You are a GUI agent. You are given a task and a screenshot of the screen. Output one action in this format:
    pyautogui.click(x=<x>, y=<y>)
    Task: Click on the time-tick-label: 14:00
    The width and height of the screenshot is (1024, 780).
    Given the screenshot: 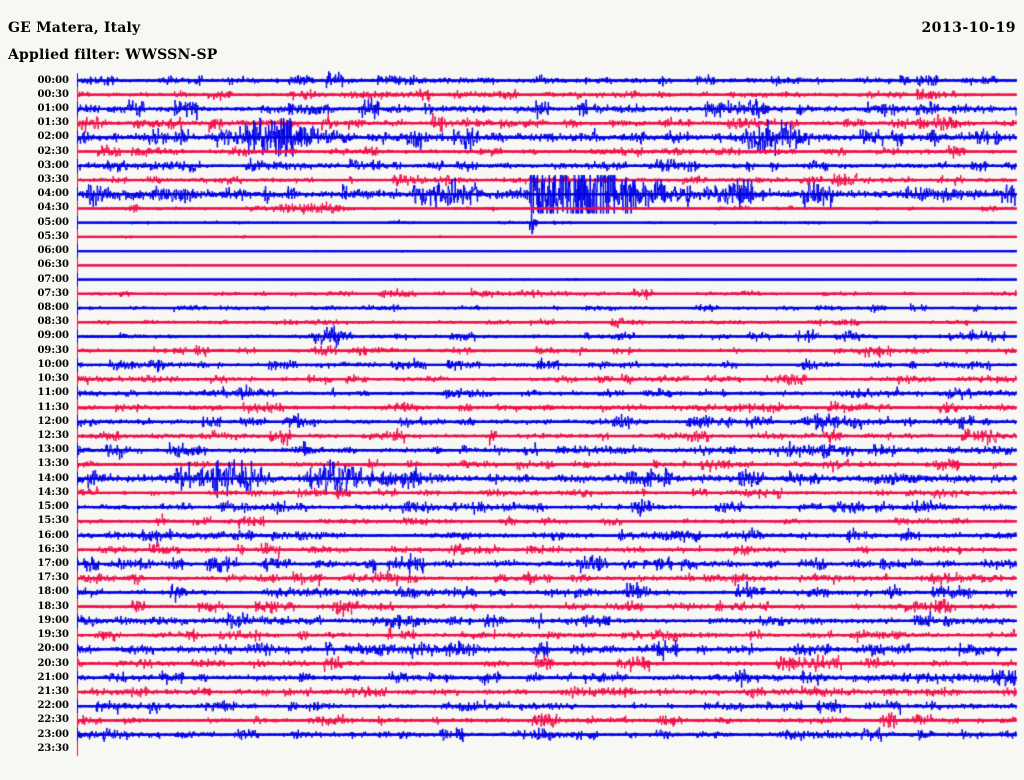 What is the action you would take?
    pyautogui.click(x=53, y=478)
    